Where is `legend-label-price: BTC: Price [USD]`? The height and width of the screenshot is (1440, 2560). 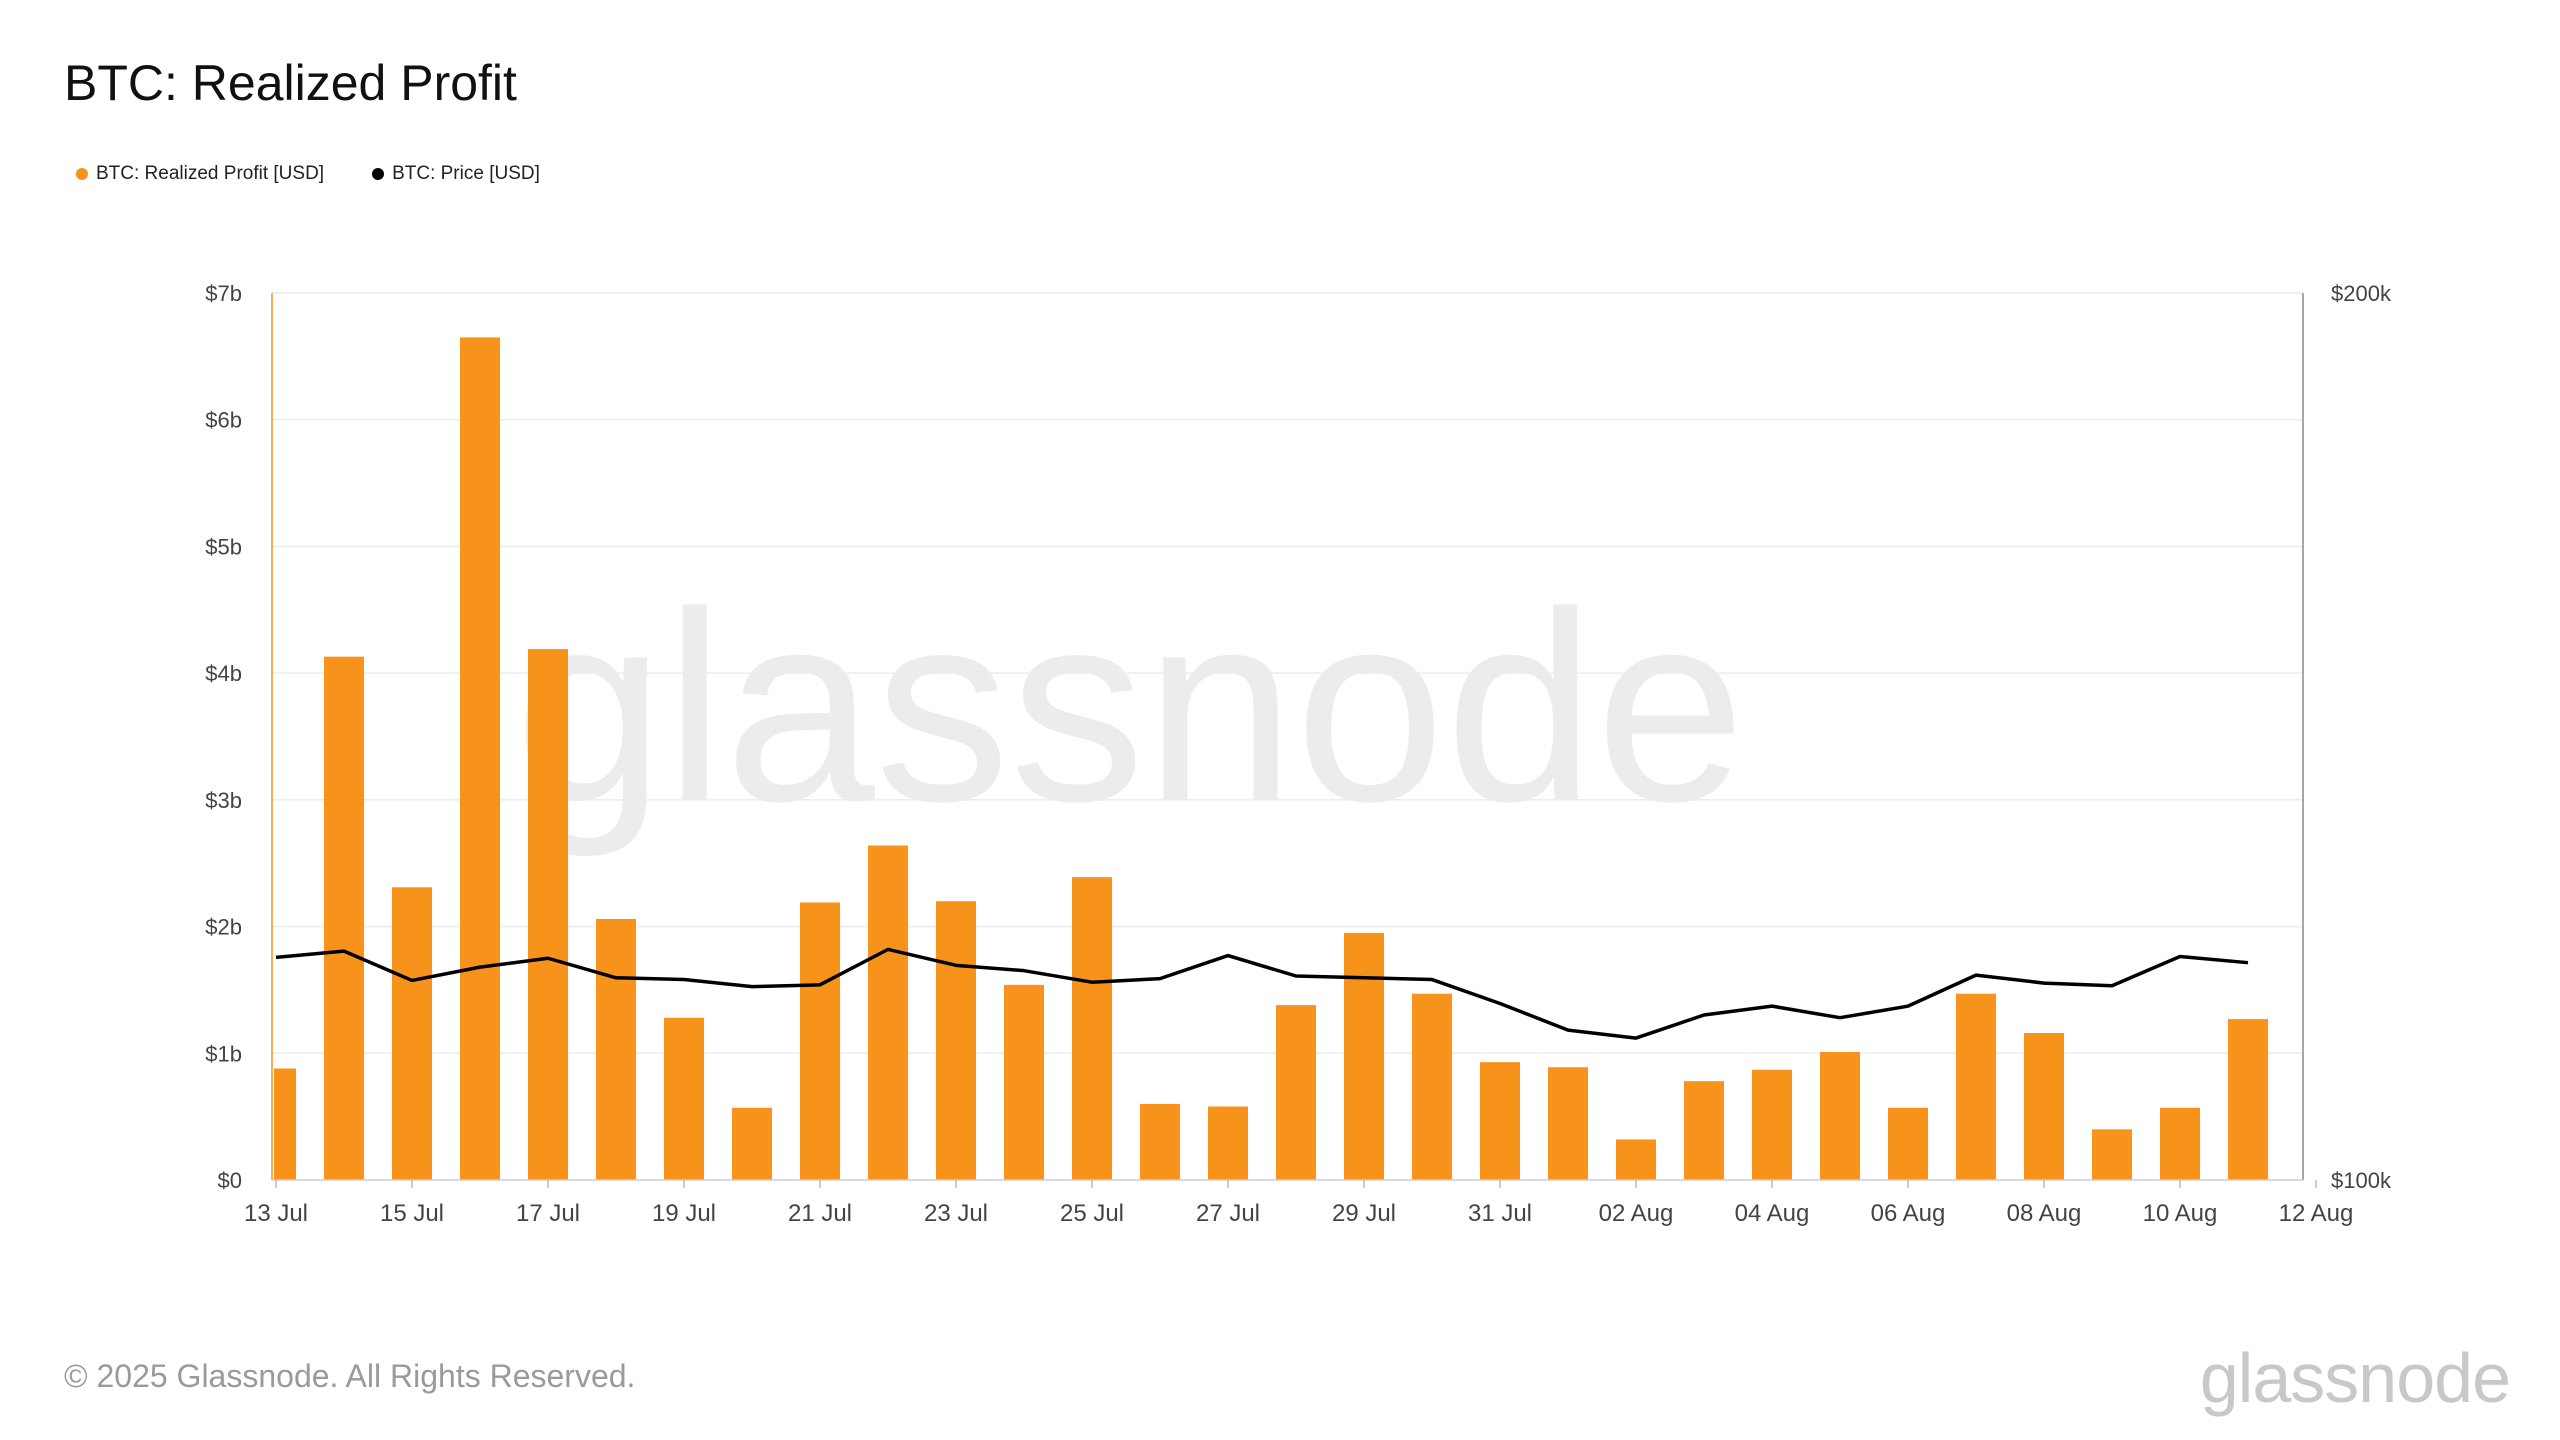 legend-label-price: BTC: Price [USD] is located at coordinates (466, 173).